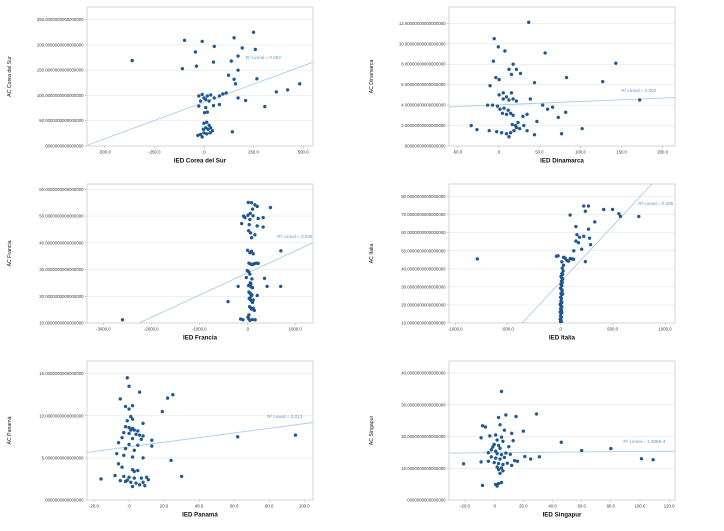 The image size is (724, 531). Describe the element at coordinates (640, 506) in the screenshot. I see `x-tick-label: 100.0` at that location.